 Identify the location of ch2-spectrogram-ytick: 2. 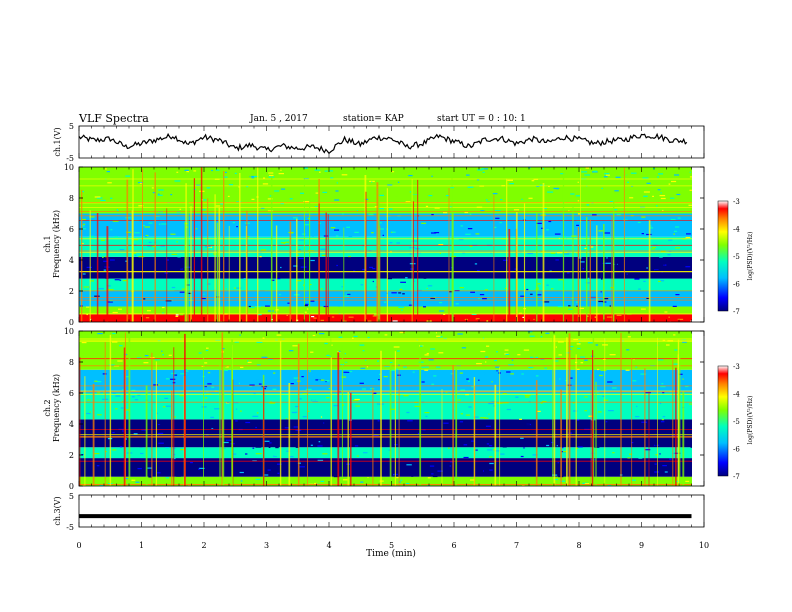
(71, 455).